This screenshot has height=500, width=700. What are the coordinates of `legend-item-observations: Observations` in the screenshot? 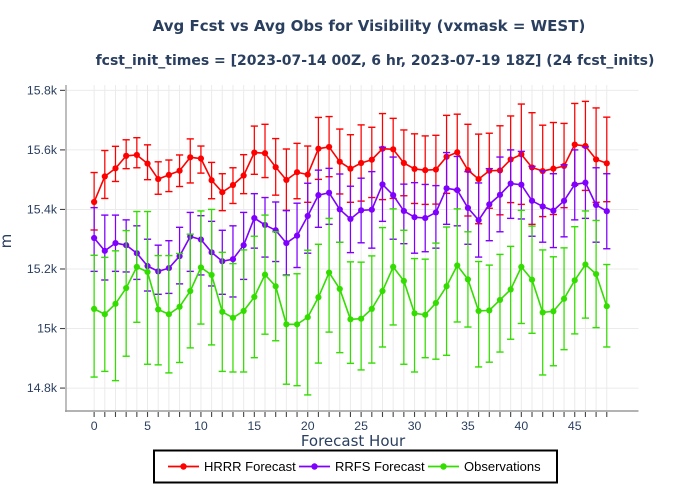 It's located at (484, 466).